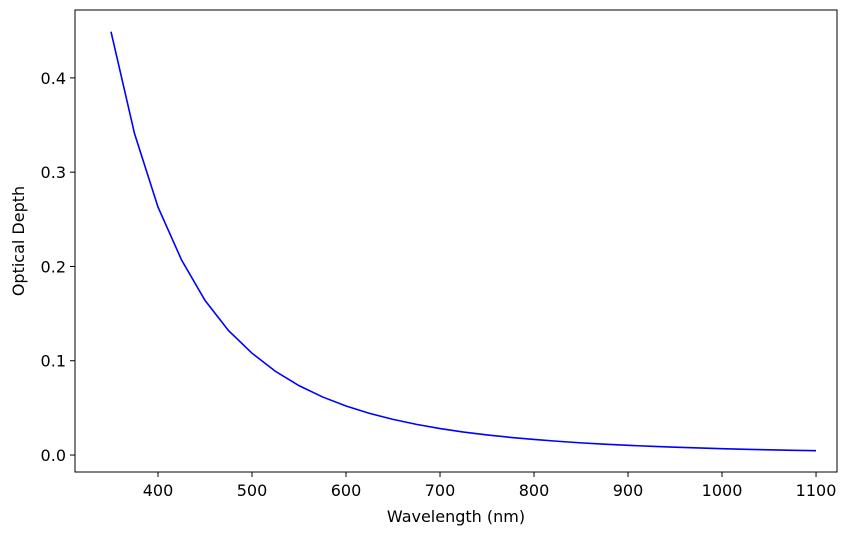 The height and width of the screenshot is (535, 861). I want to click on y-tick-label: 0.1, so click(53, 361).